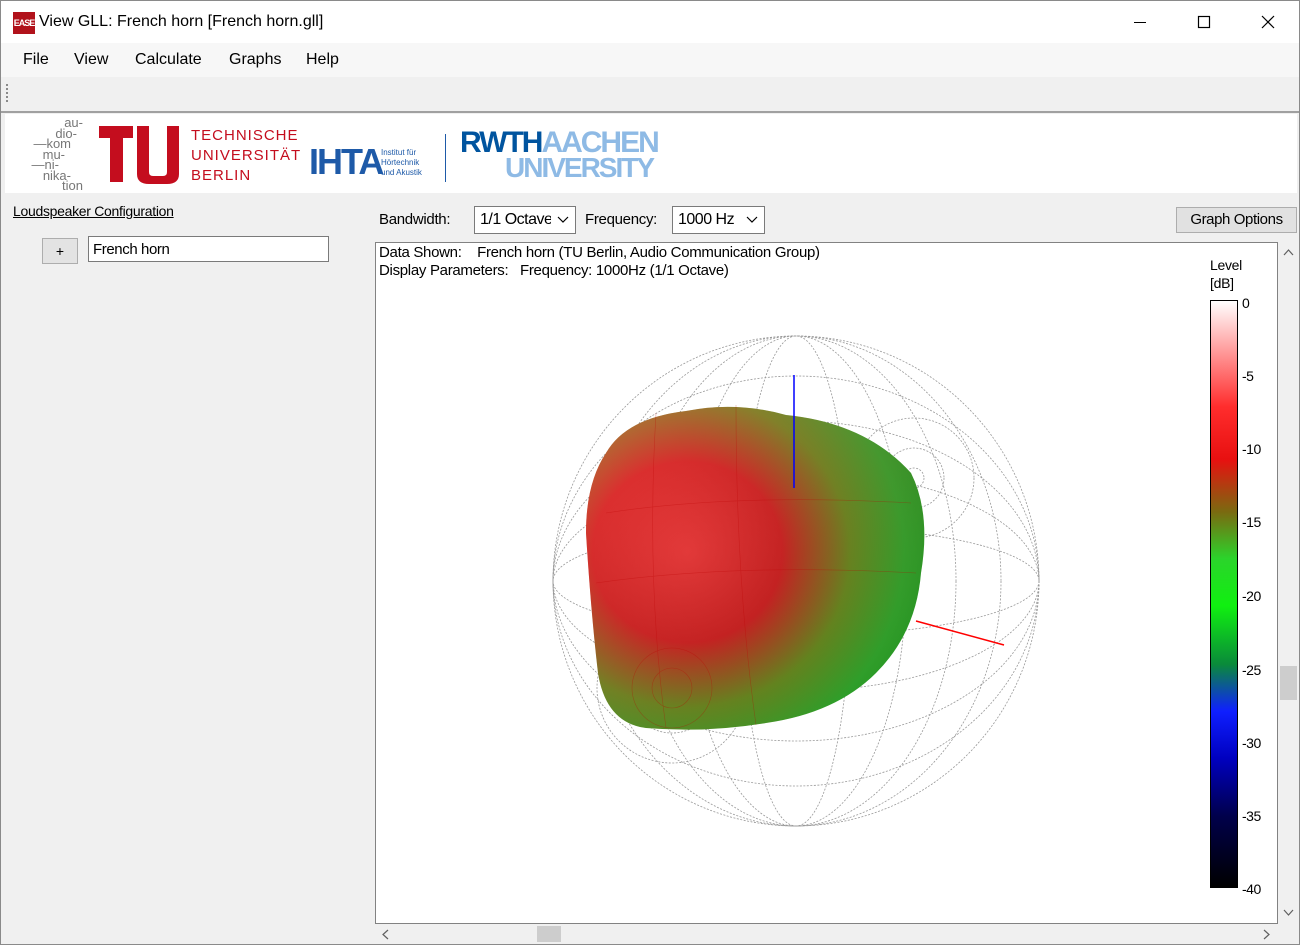  I want to click on tu-berlin-text: TECHNISCHE UNIVERSITÄT BERLIN, so click(246, 156).